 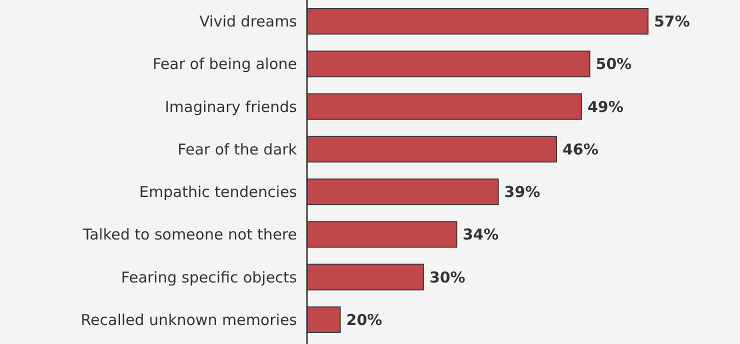 What do you see at coordinates (447, 277) in the screenshot?
I see `data-label: 30%` at bounding box center [447, 277].